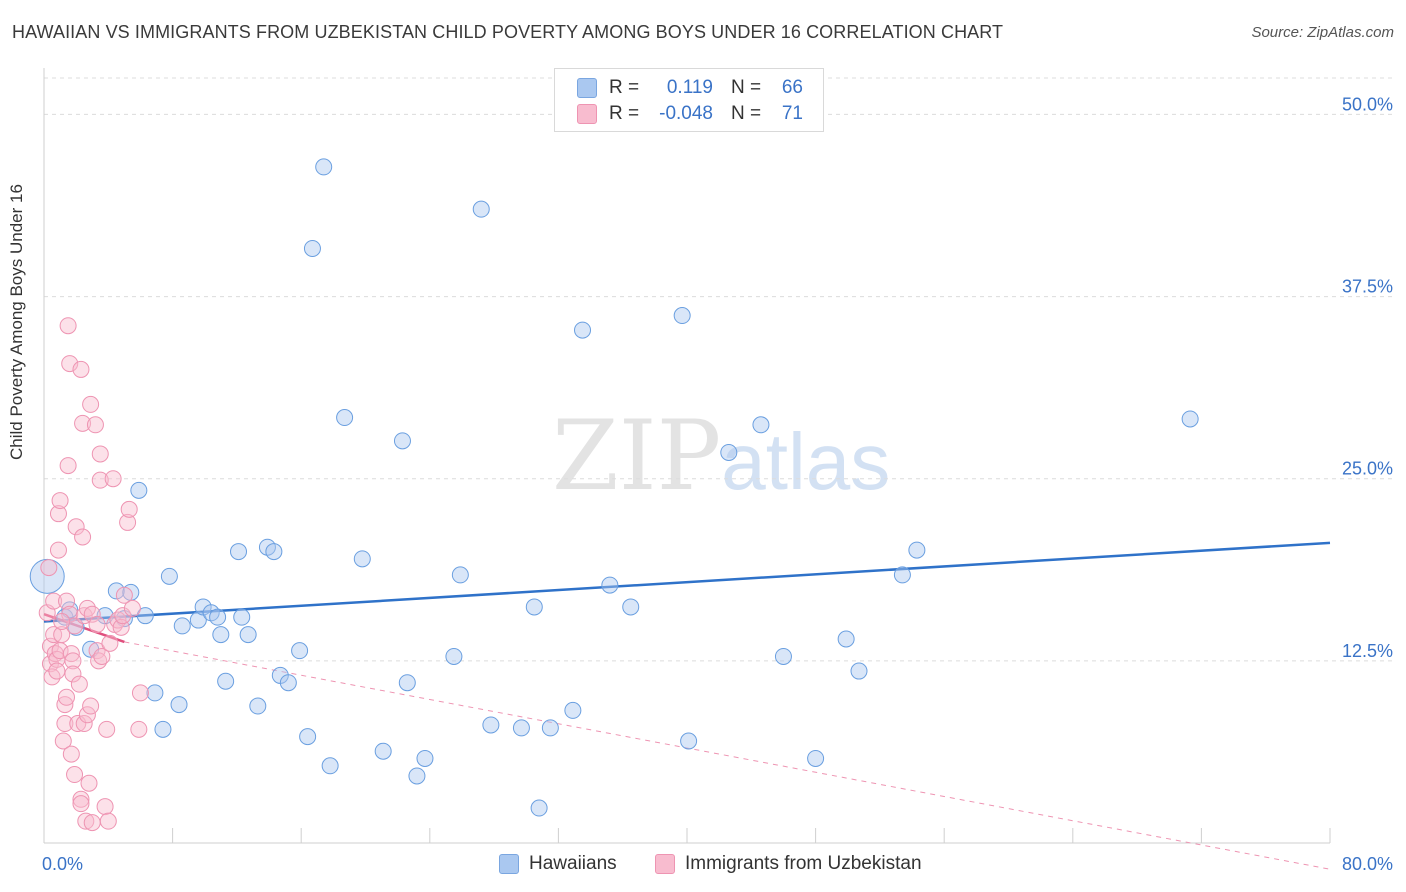 Image resolution: width=1406 pixels, height=892 pixels. Describe the element at coordinates (637, 456) in the screenshot. I see `watermark-zip: ZIP` at that location.